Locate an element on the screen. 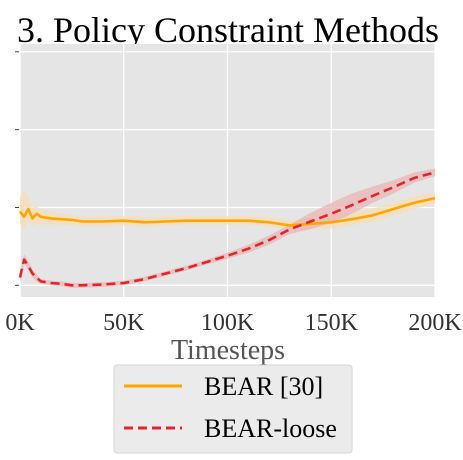 The height and width of the screenshot is (460, 463). y-tick-marks is located at coordinates (17, 168).